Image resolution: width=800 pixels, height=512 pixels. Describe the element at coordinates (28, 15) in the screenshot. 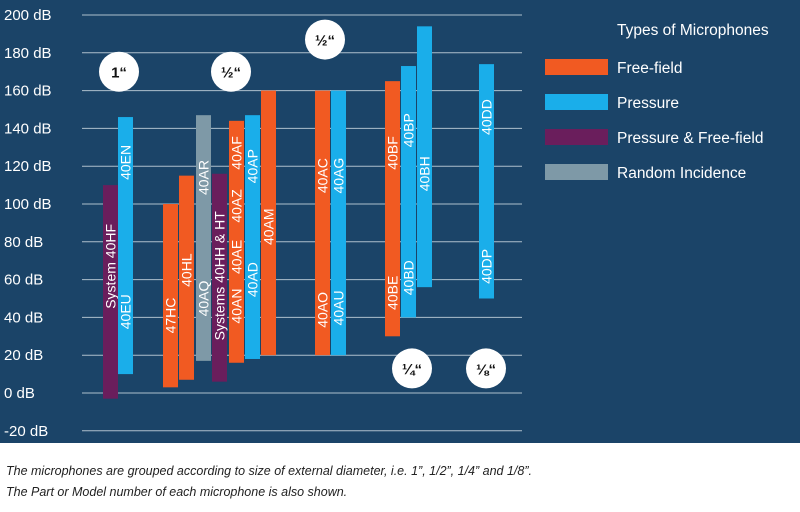

I see `y-tick-label: 200 dB` at that location.